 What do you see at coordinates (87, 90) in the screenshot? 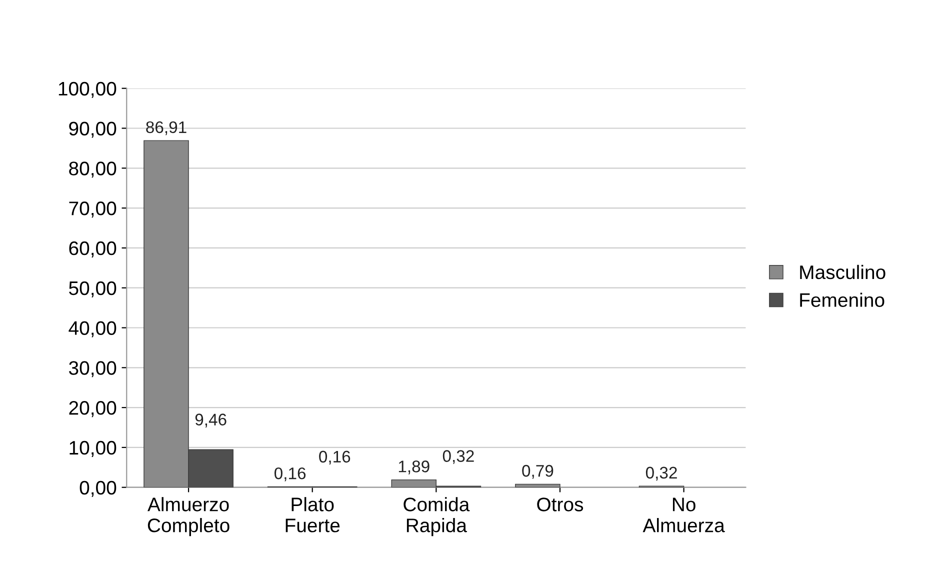
I see `y-tick-label: 100,00` at bounding box center [87, 90].